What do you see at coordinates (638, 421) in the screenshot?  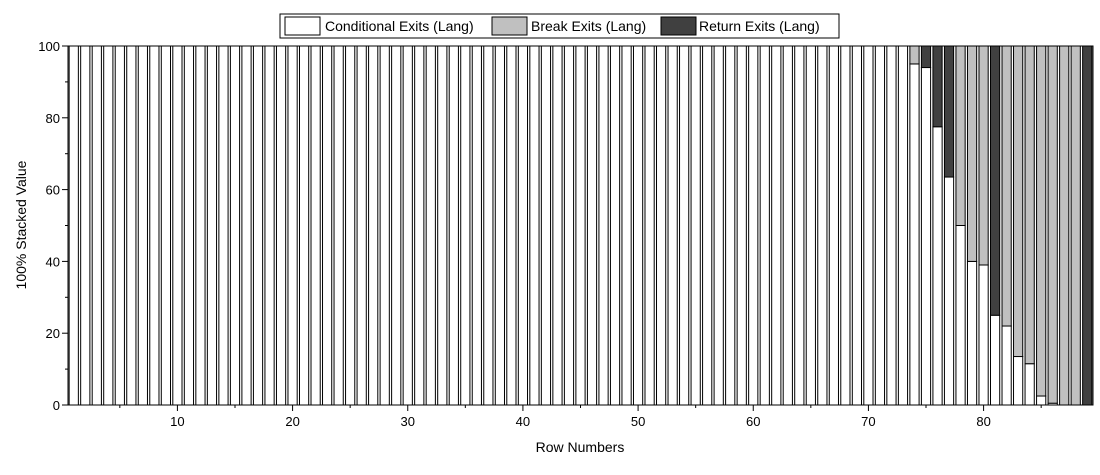 I see `x-tick-label-50: 50` at bounding box center [638, 421].